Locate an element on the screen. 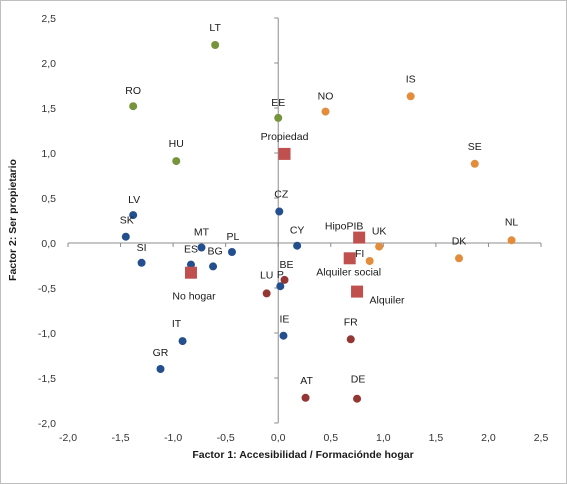 Image resolution: width=567 pixels, height=484 pixels. y-tick-label: -2,0 is located at coordinates (47, 424).